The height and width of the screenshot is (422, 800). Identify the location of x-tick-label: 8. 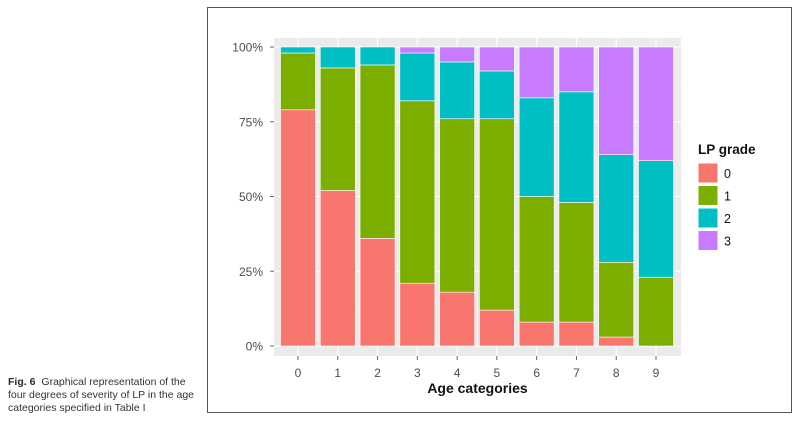
(616, 373).